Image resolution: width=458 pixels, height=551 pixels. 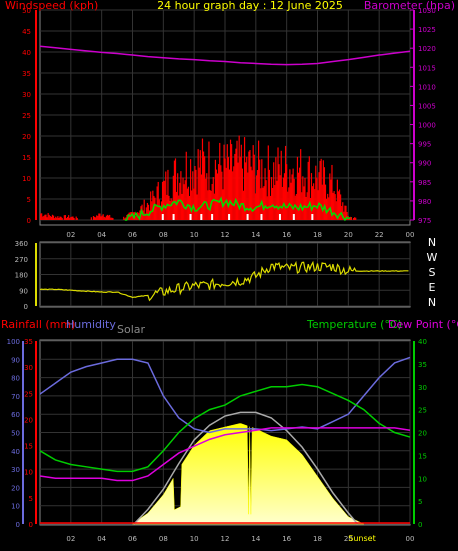 What do you see at coordinates (15, 434) in the screenshot?
I see `humidity-tick-label: 50` at bounding box center [15, 434].